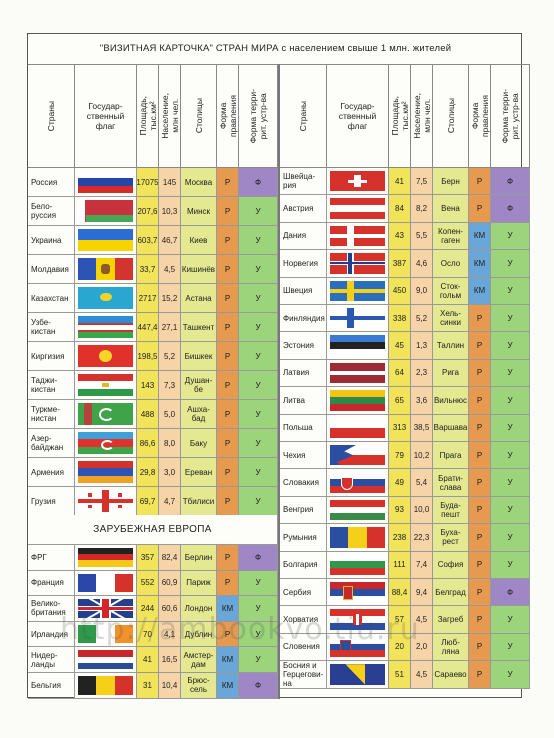  I want to click on population-cell: 22,3, so click(422, 538).